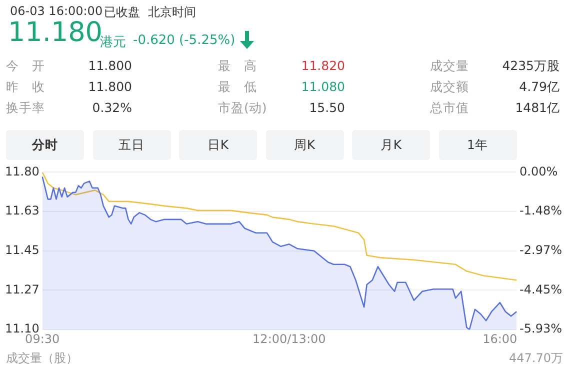 Image resolution: width=569 pixels, height=368 pixels. Describe the element at coordinates (237, 87) in the screenshot. I see `text: 最 低` at that location.